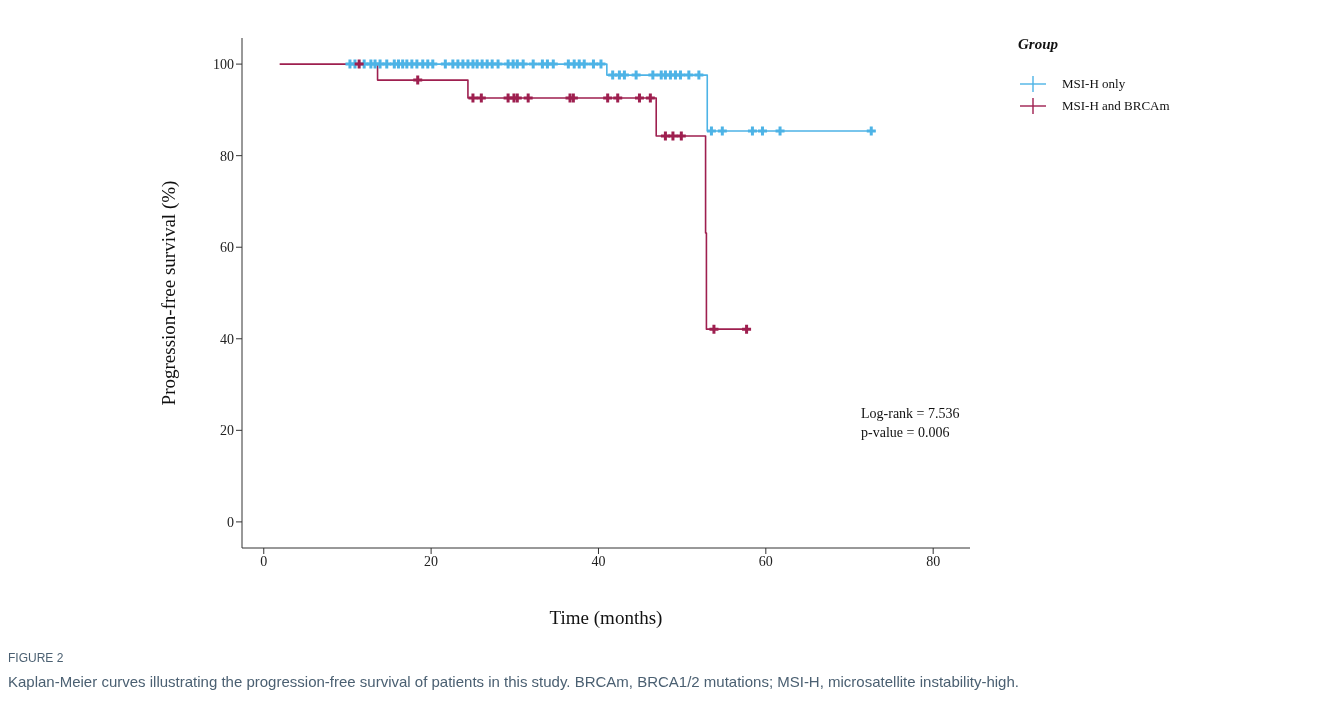 The width and height of the screenshot is (1325, 724). Describe the element at coordinates (227, 339) in the screenshot. I see `y-tick-label: 40` at that location.